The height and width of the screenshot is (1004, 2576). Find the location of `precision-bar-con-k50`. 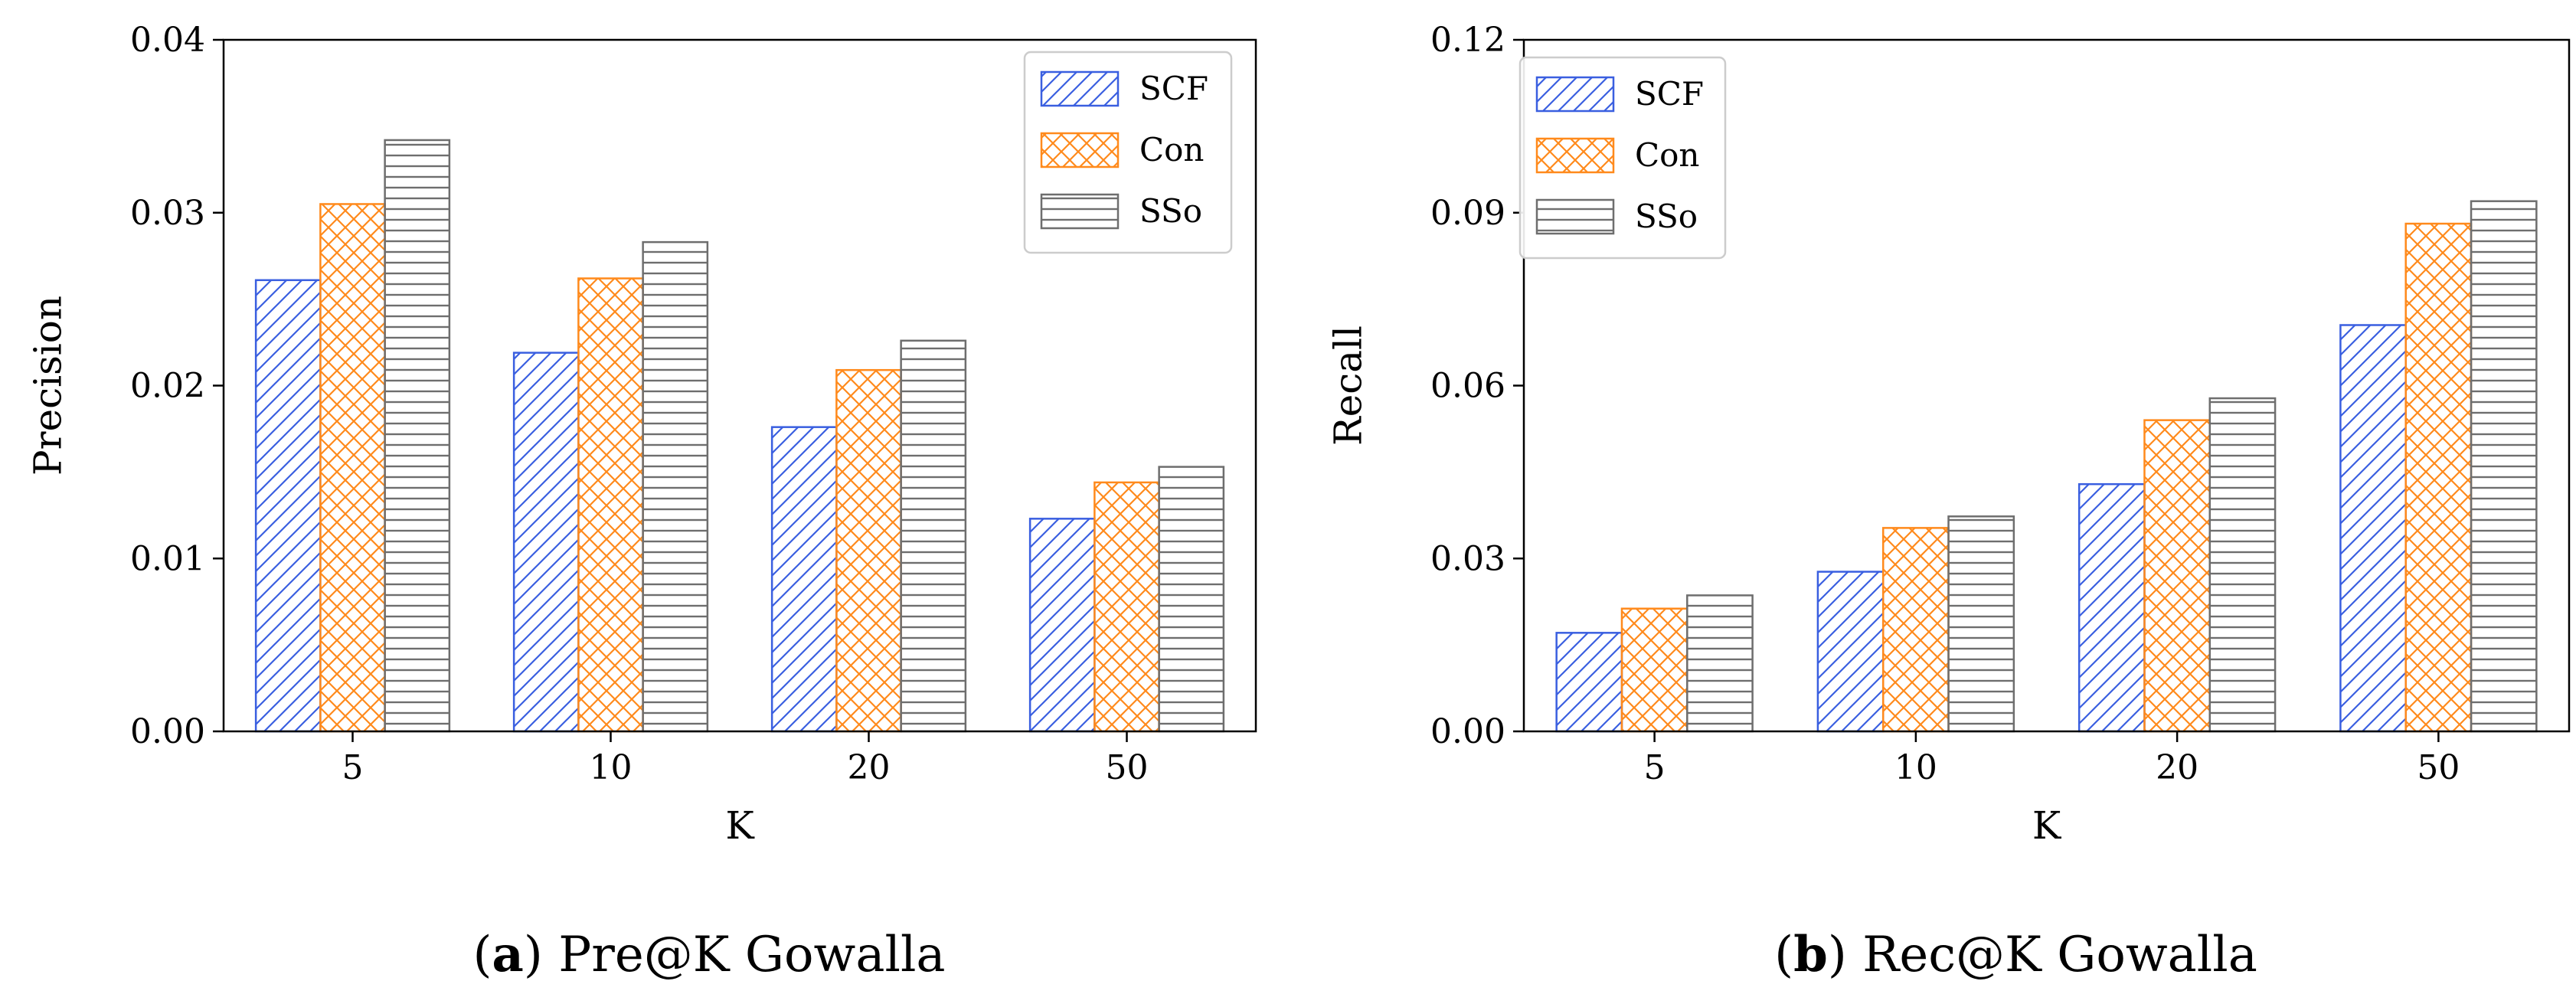

precision-bar-con-k50 is located at coordinates (1126, 607).